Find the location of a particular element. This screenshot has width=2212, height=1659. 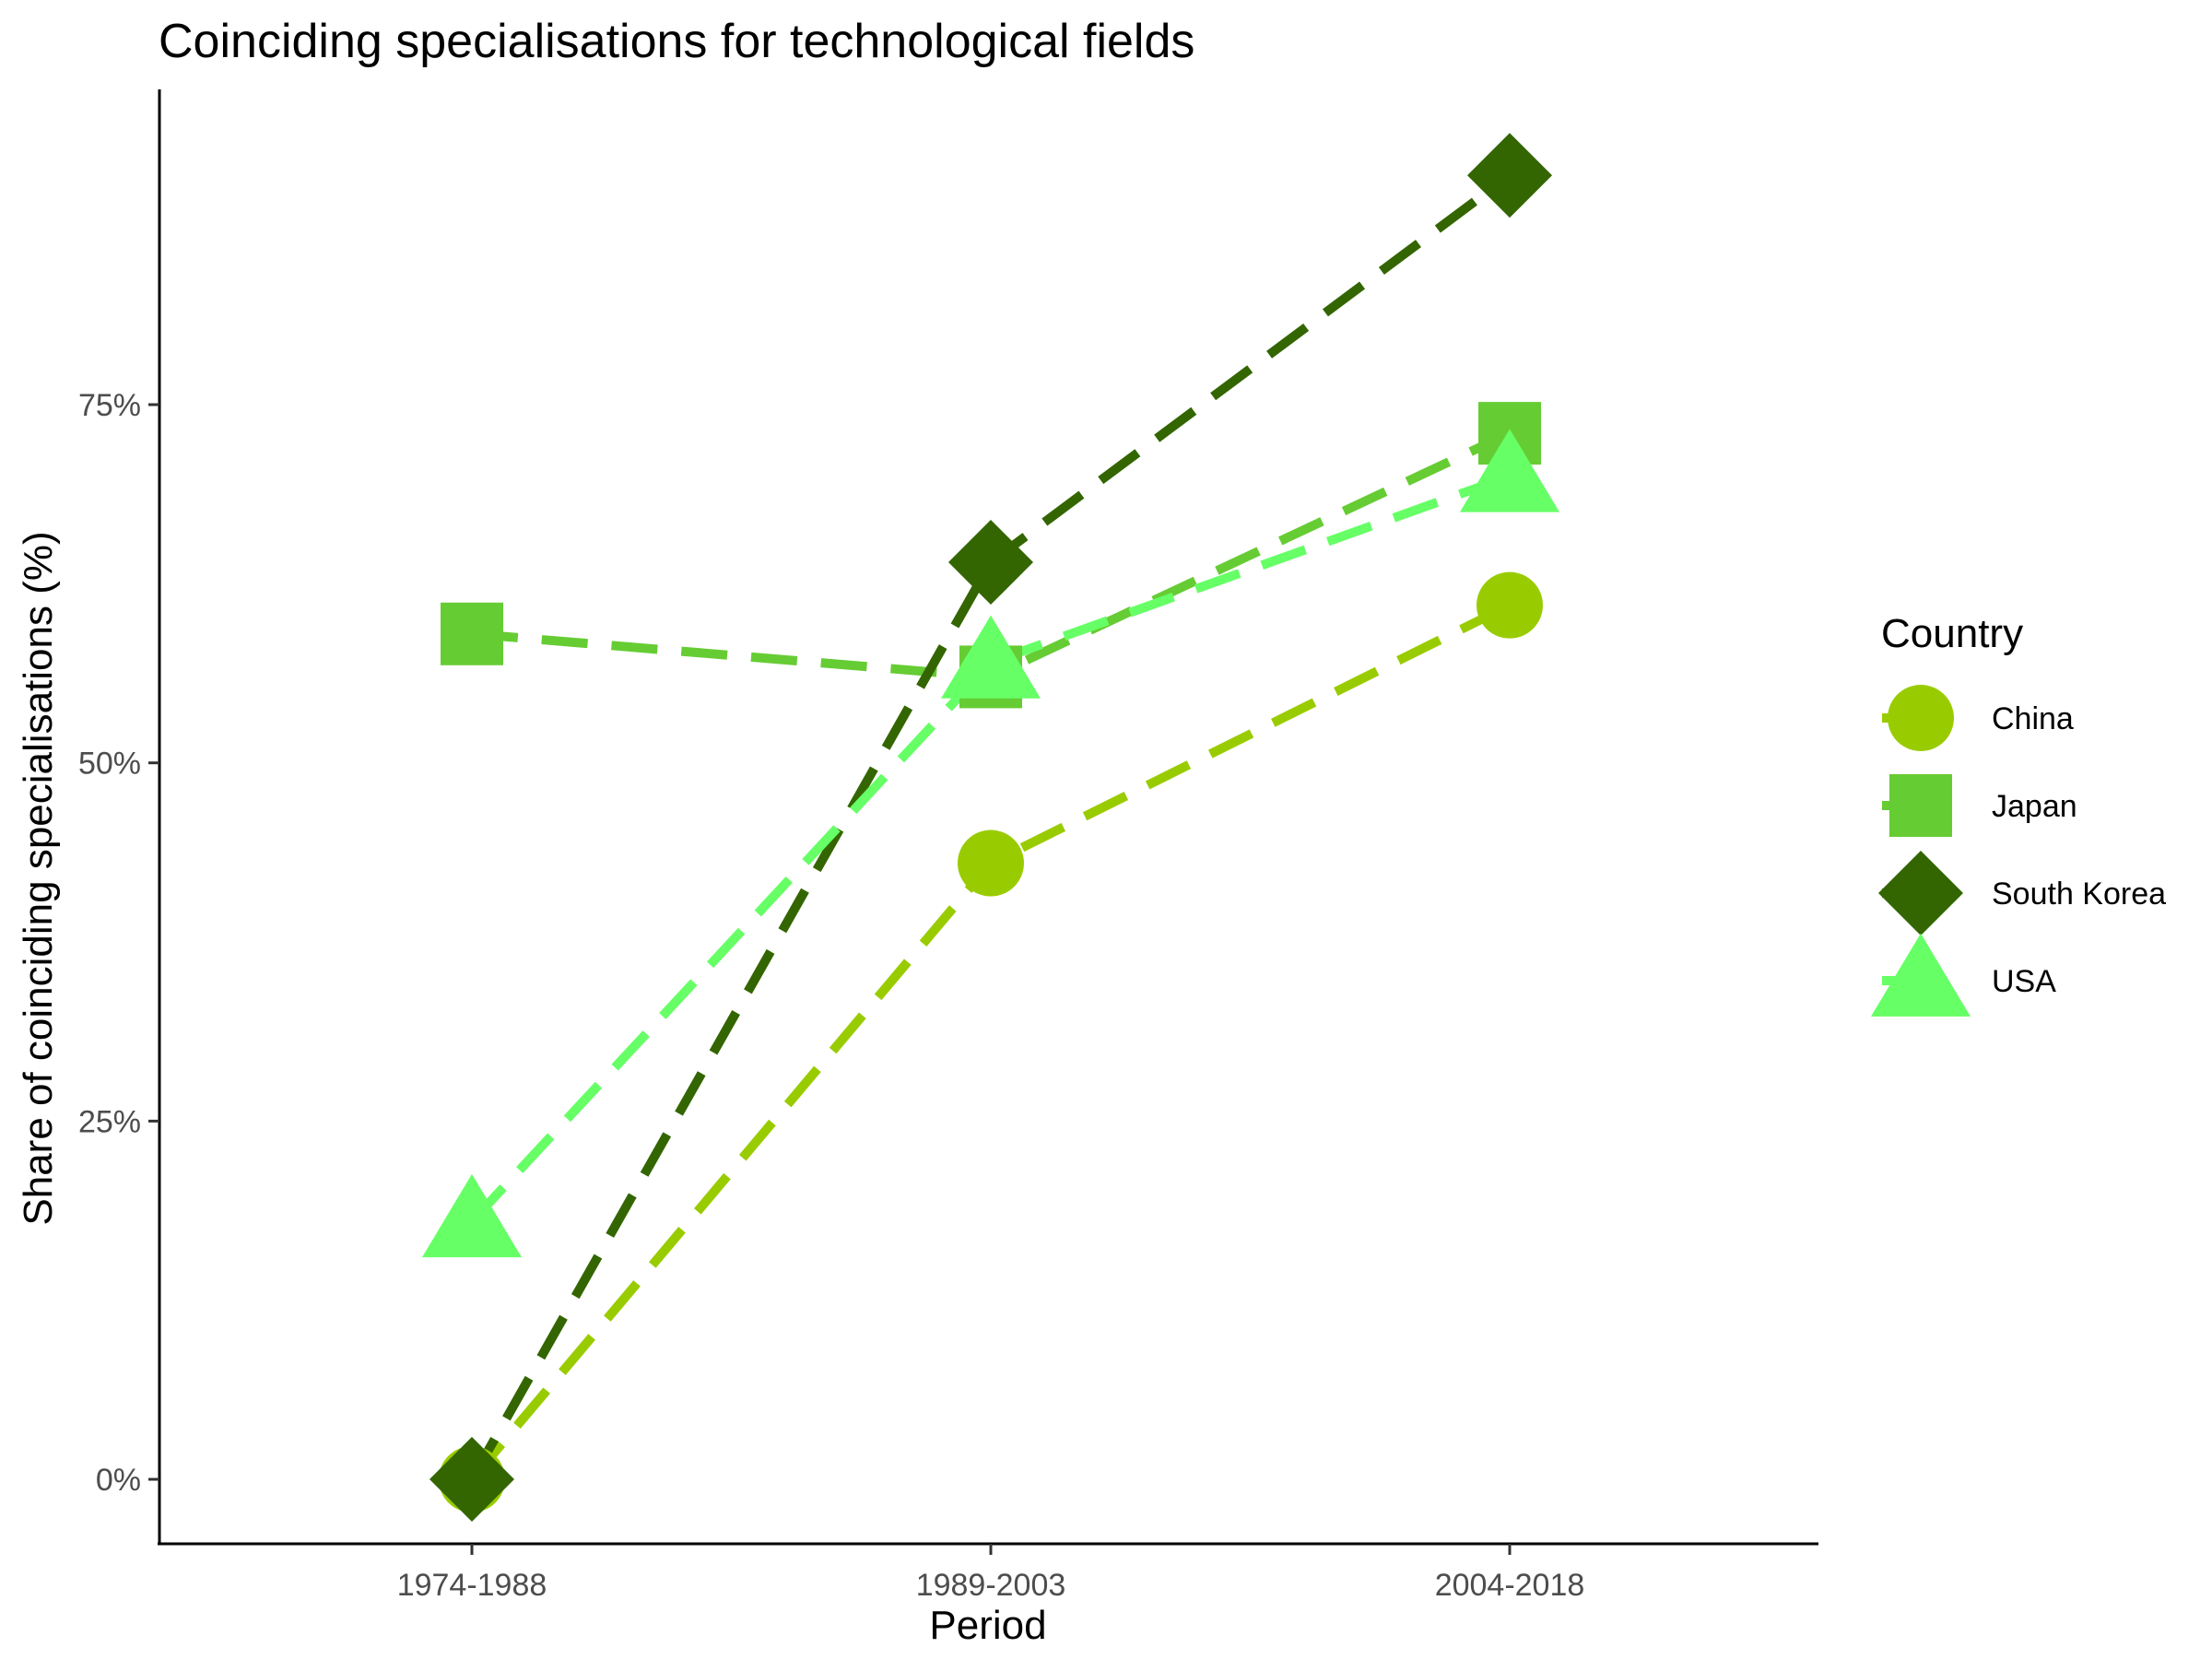

x-axis-ticks: 1974-1988 1989-2003 2004-2018 is located at coordinates (991, 1573).